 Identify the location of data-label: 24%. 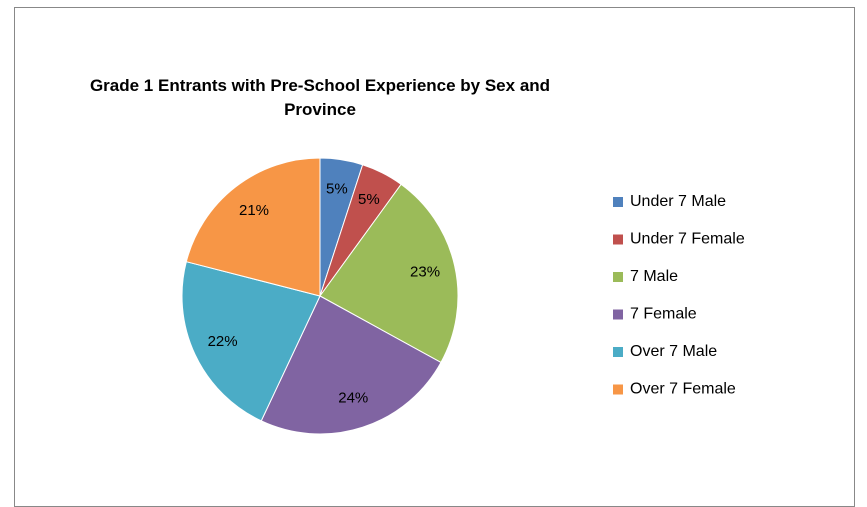
(353, 397).